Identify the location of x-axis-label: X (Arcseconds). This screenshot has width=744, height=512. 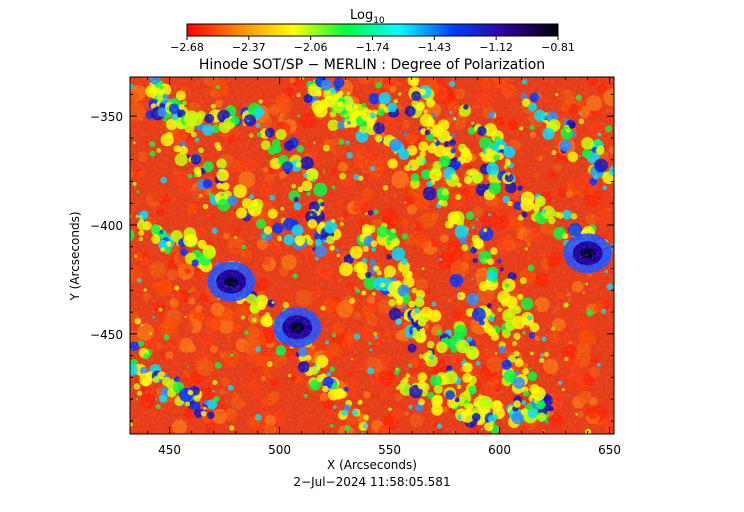
(372, 465).